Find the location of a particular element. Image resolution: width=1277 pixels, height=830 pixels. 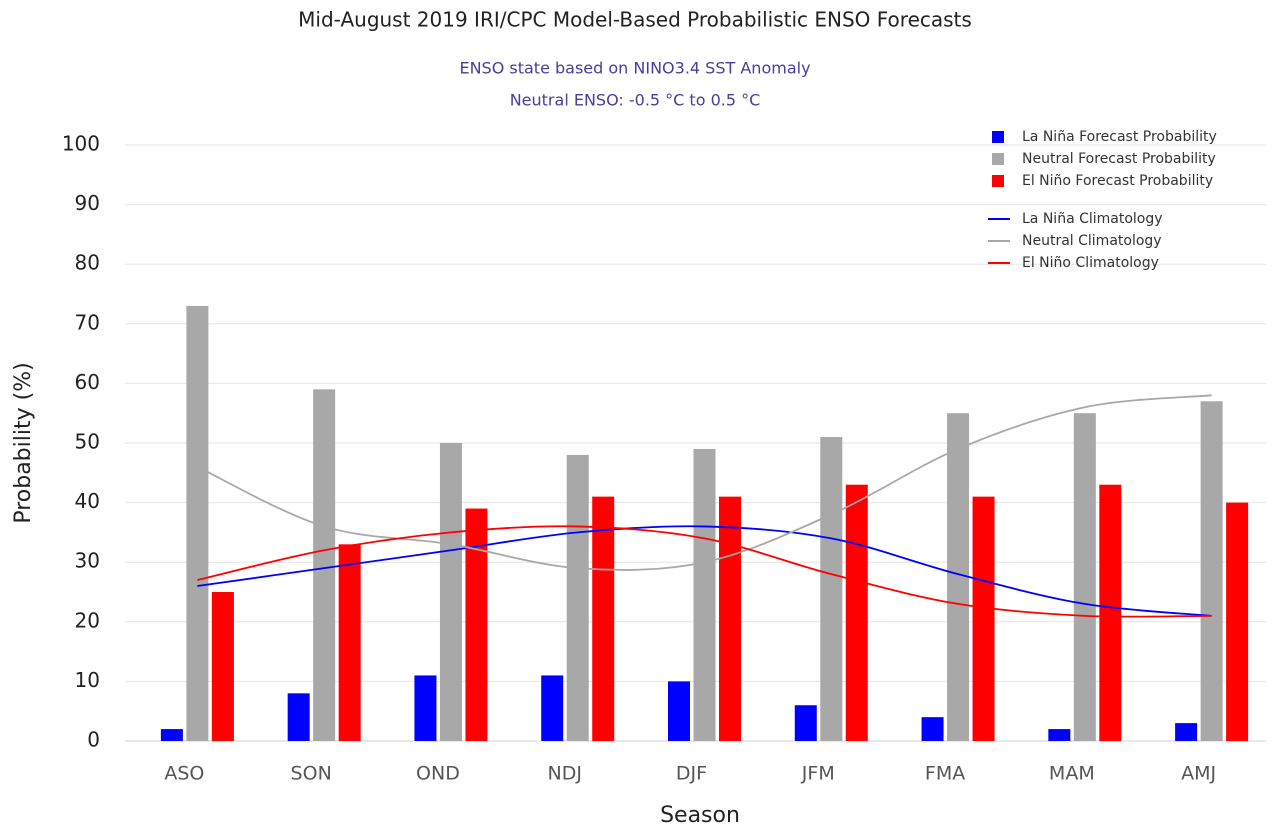

y-tick-label: 30 is located at coordinates (87, 561).